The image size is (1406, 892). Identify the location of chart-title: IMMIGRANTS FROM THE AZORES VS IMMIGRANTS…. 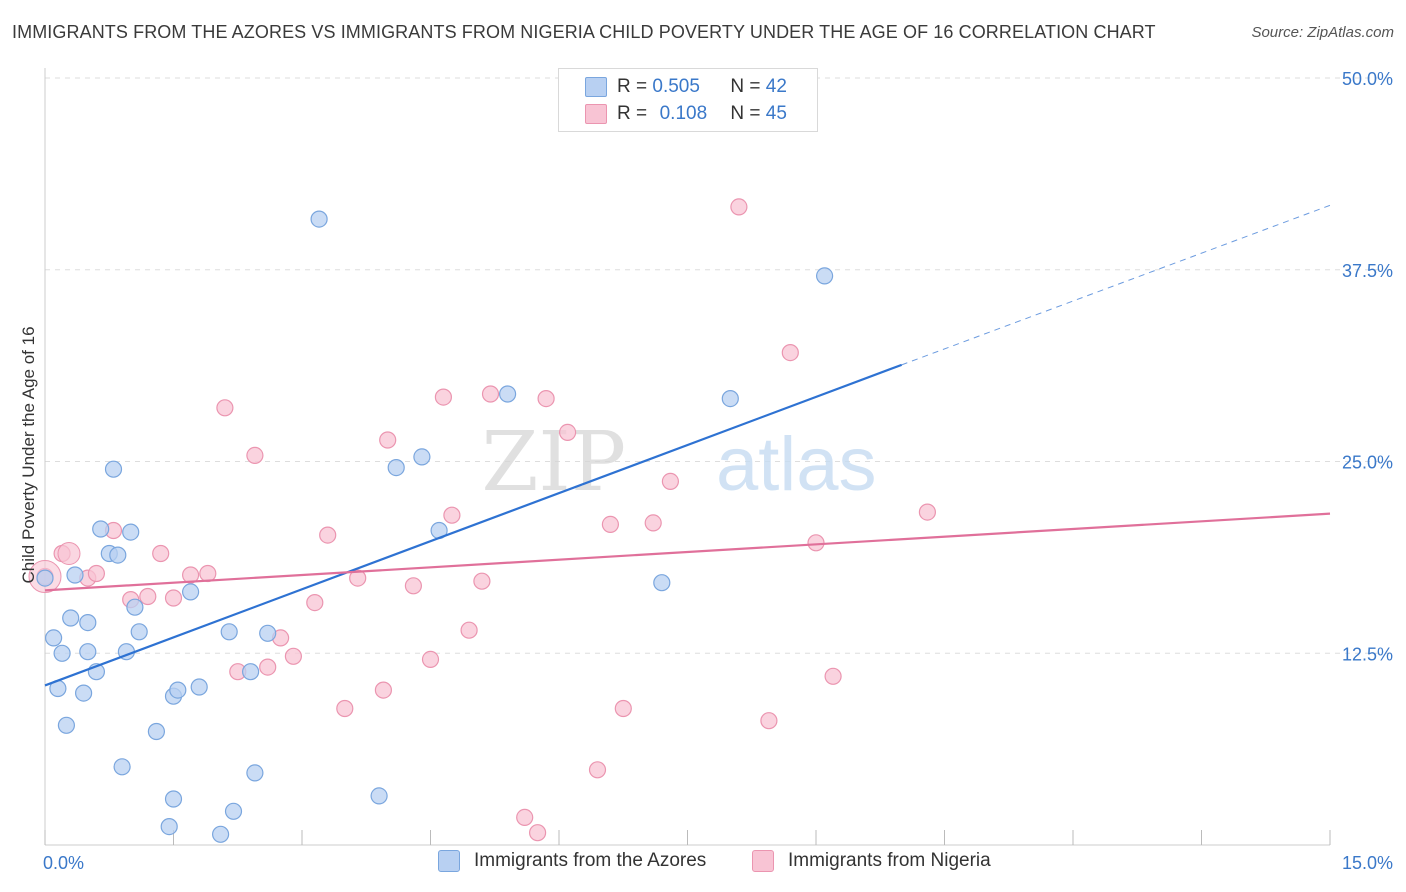
(584, 32).